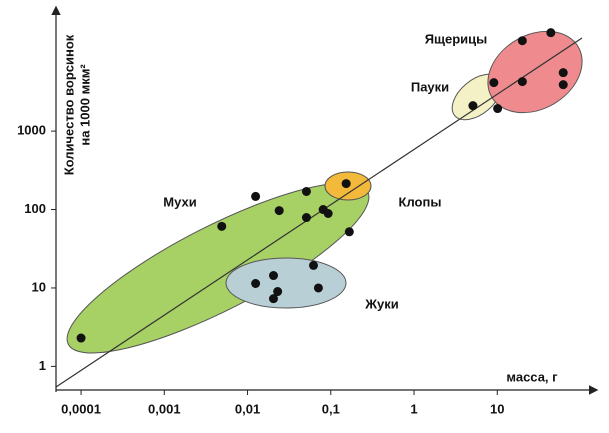  I want to click on x-tick-label: 0,1, so click(331, 408).